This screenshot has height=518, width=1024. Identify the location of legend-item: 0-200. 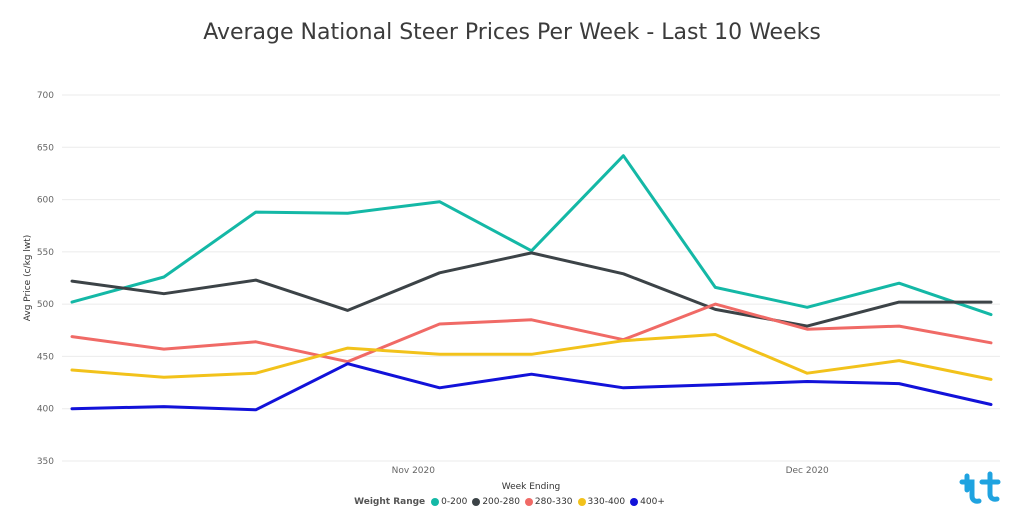
(449, 502).